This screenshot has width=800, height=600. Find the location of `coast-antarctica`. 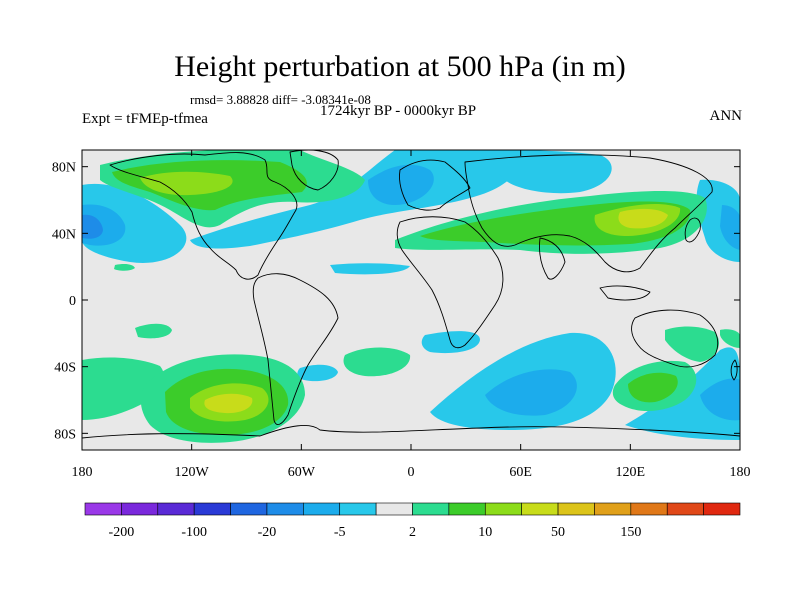

coast-antarctica is located at coordinates (411, 432).